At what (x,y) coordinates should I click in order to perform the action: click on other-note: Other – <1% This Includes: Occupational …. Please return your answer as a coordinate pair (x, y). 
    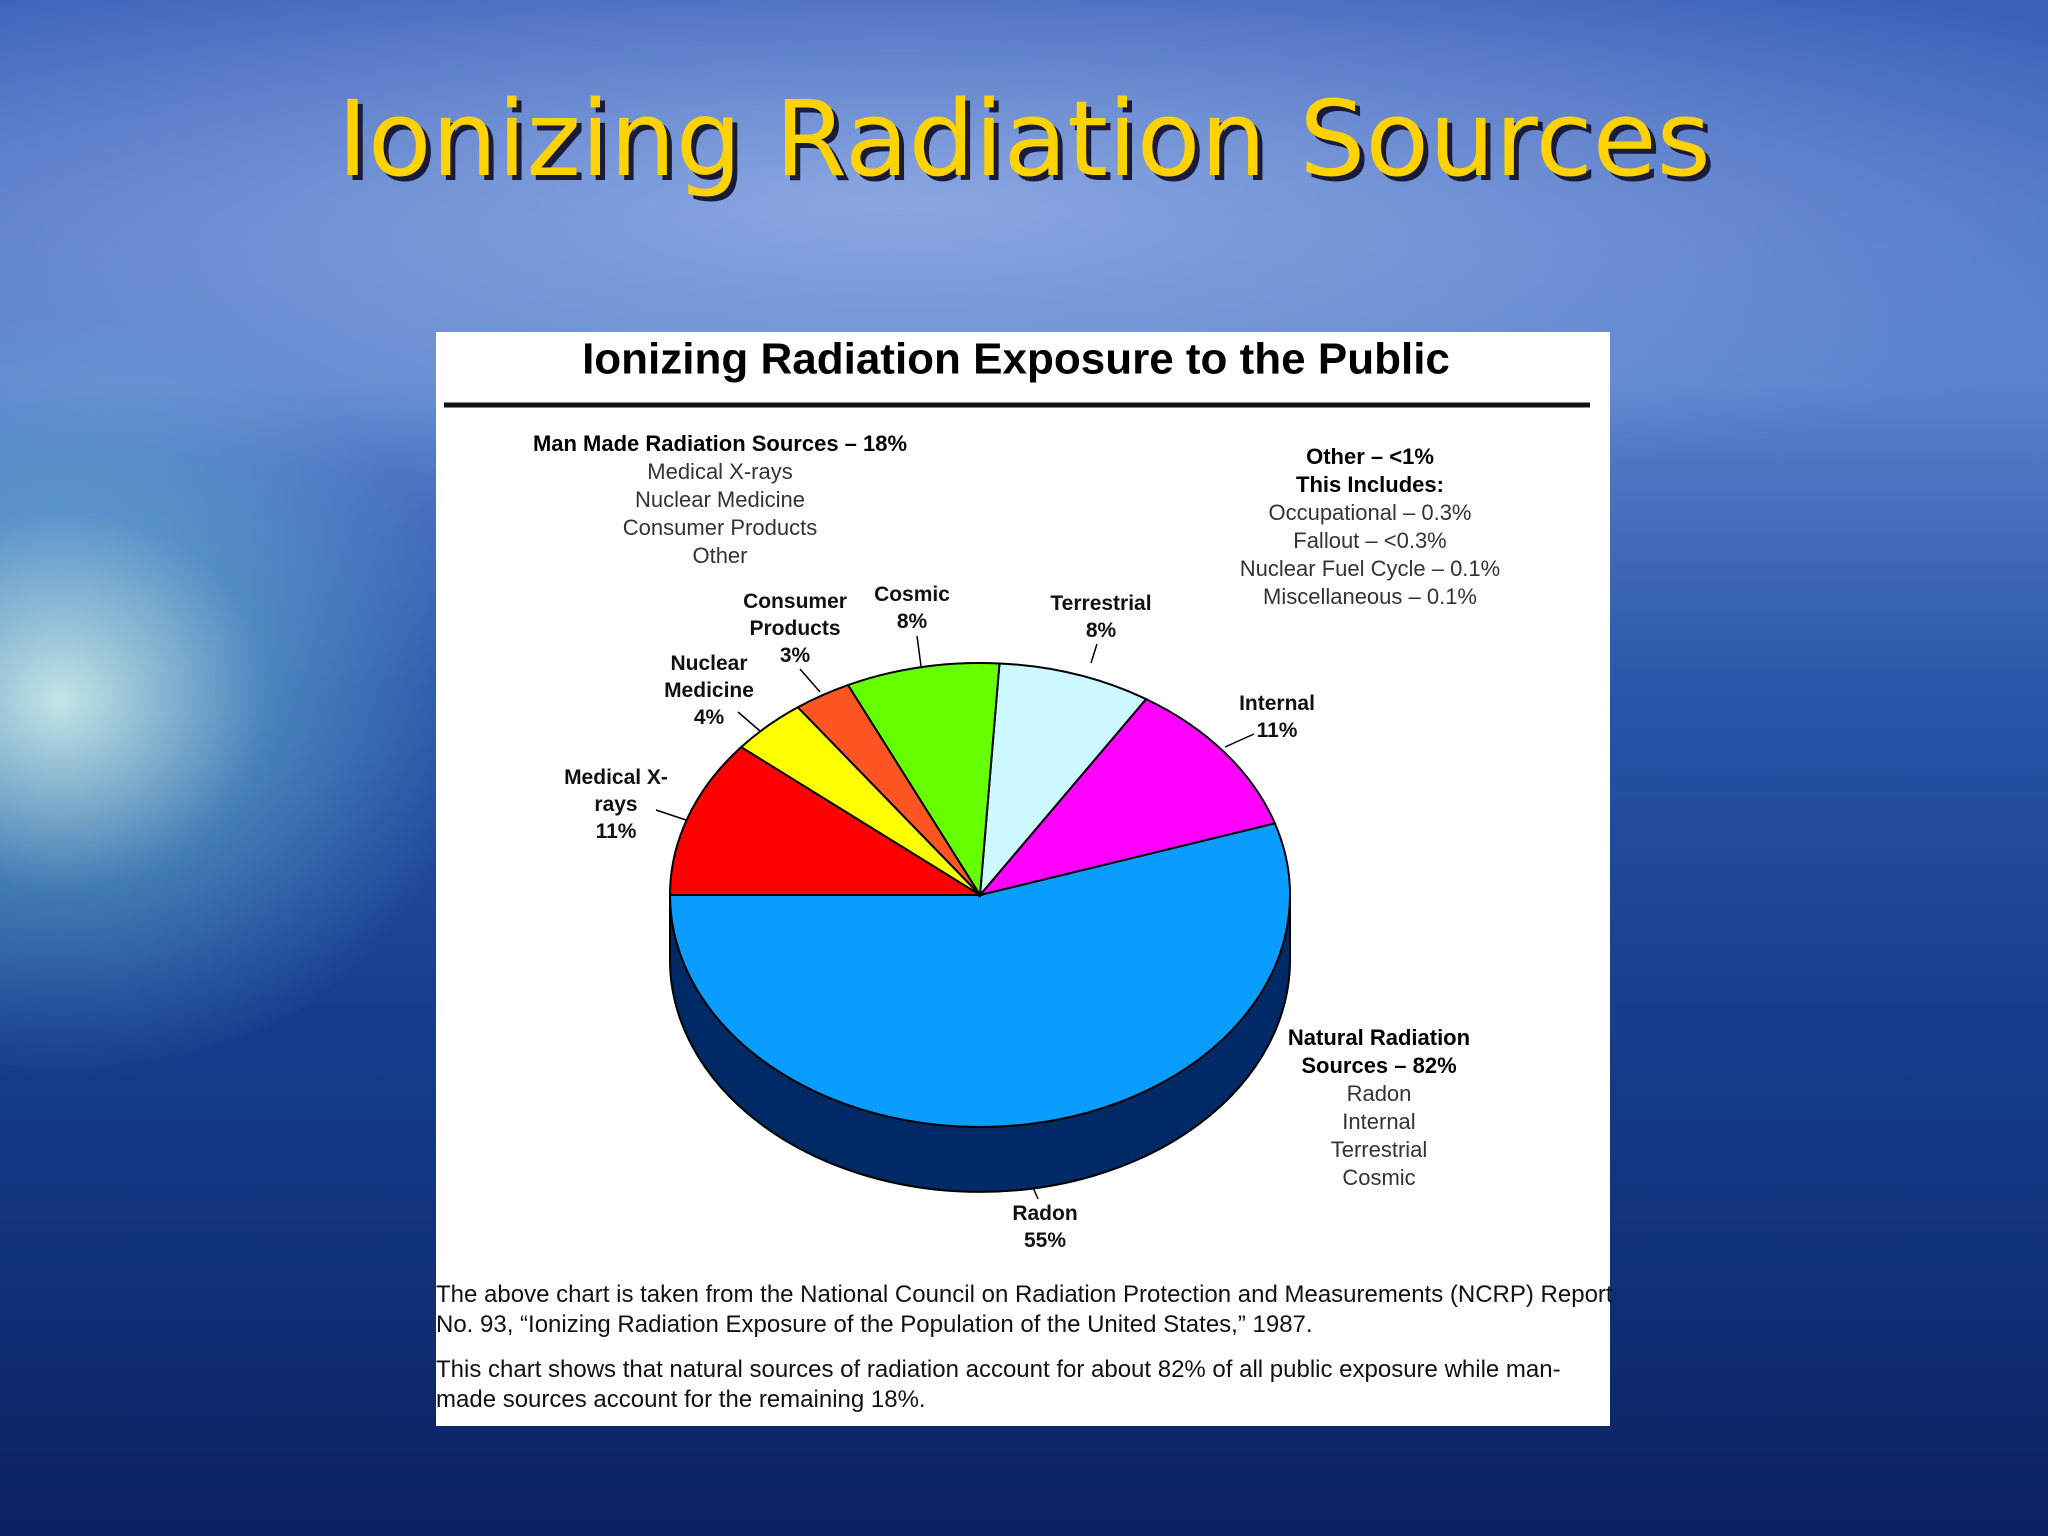
    Looking at the image, I should click on (1370, 527).